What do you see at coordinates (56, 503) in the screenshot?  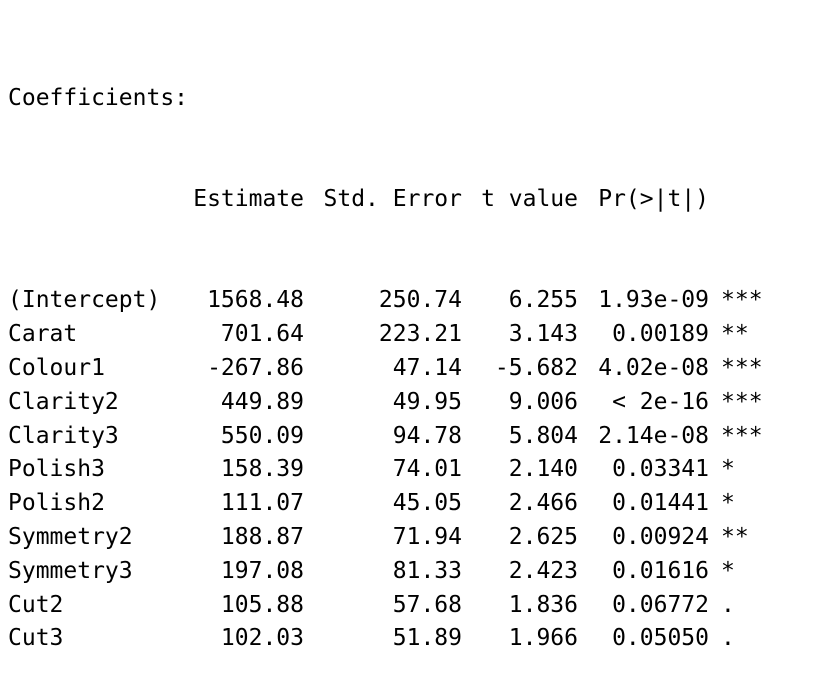 I see `row-term: Polish2` at bounding box center [56, 503].